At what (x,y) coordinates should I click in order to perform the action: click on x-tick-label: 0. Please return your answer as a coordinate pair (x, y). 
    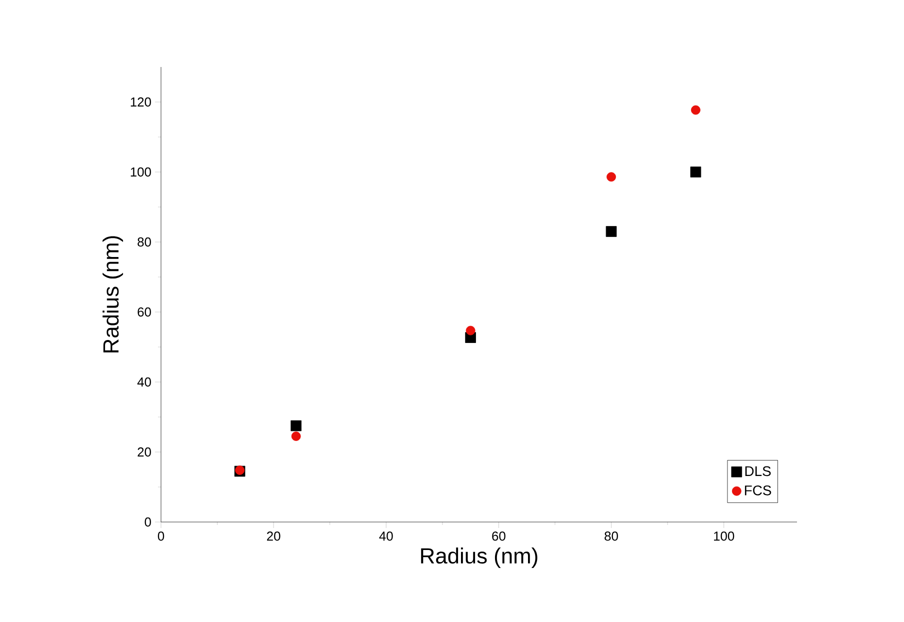
    Looking at the image, I should click on (161, 536).